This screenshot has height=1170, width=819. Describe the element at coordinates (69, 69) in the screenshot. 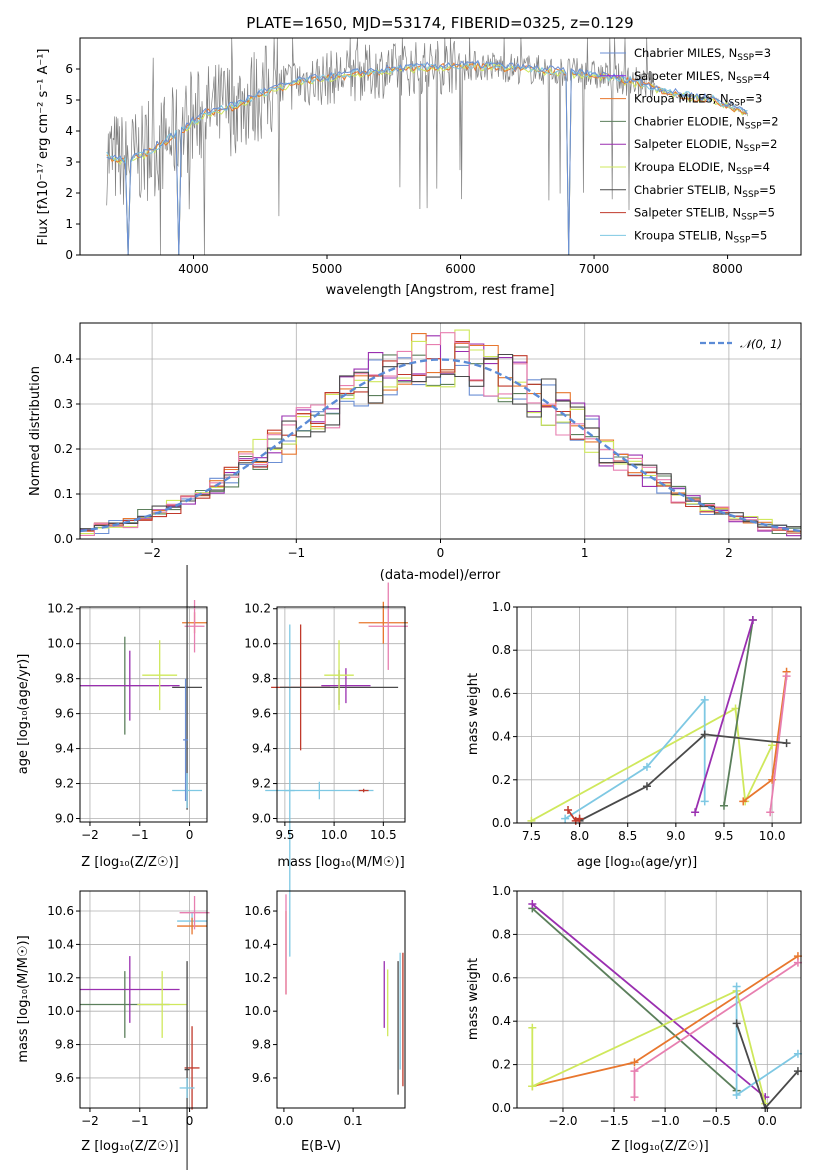

I see `y-tick-label: 6` at that location.